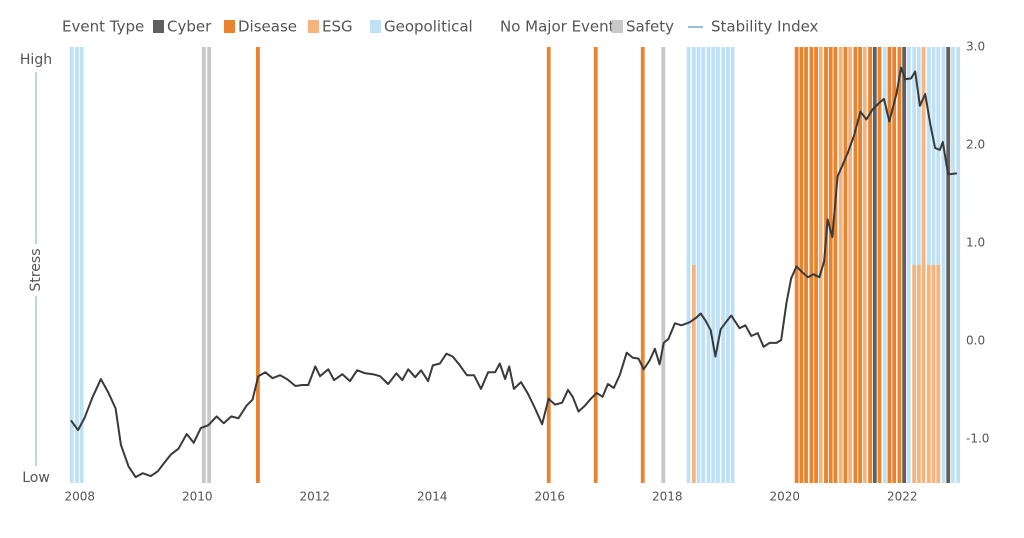 Image resolution: width=1024 pixels, height=538 pixels. Describe the element at coordinates (337, 27) in the screenshot. I see `legend-label: ESG` at that location.